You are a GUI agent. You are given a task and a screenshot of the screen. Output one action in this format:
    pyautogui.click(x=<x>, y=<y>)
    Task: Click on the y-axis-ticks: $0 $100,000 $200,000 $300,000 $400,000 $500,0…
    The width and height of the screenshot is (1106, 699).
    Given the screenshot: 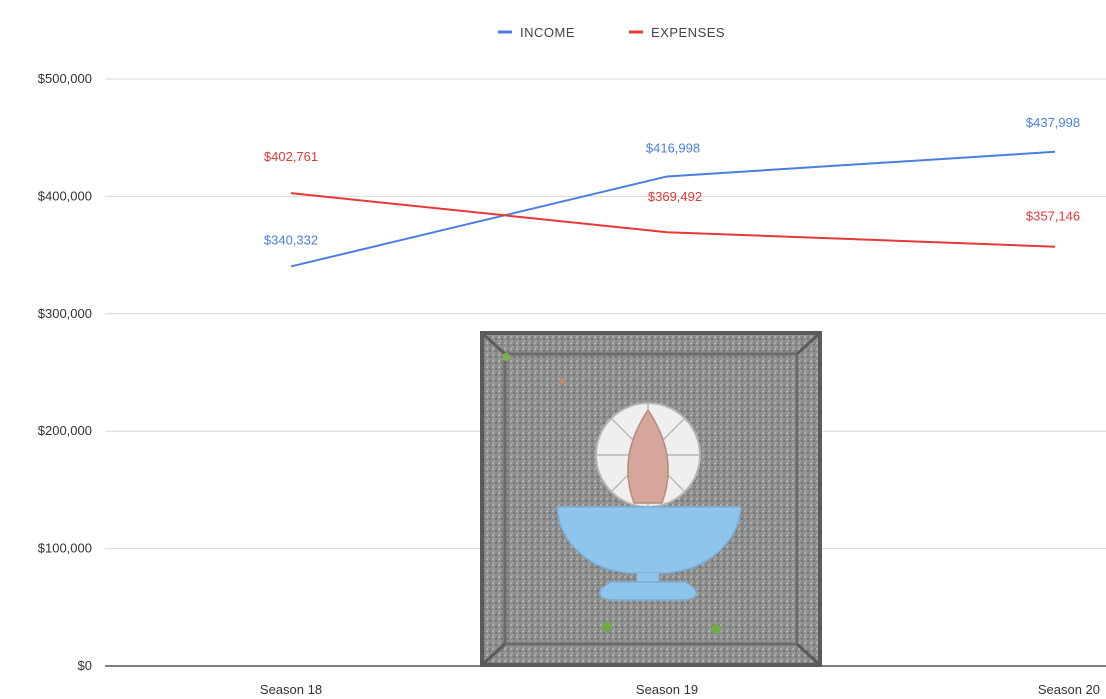 What is the action you would take?
    pyautogui.click(x=65, y=372)
    